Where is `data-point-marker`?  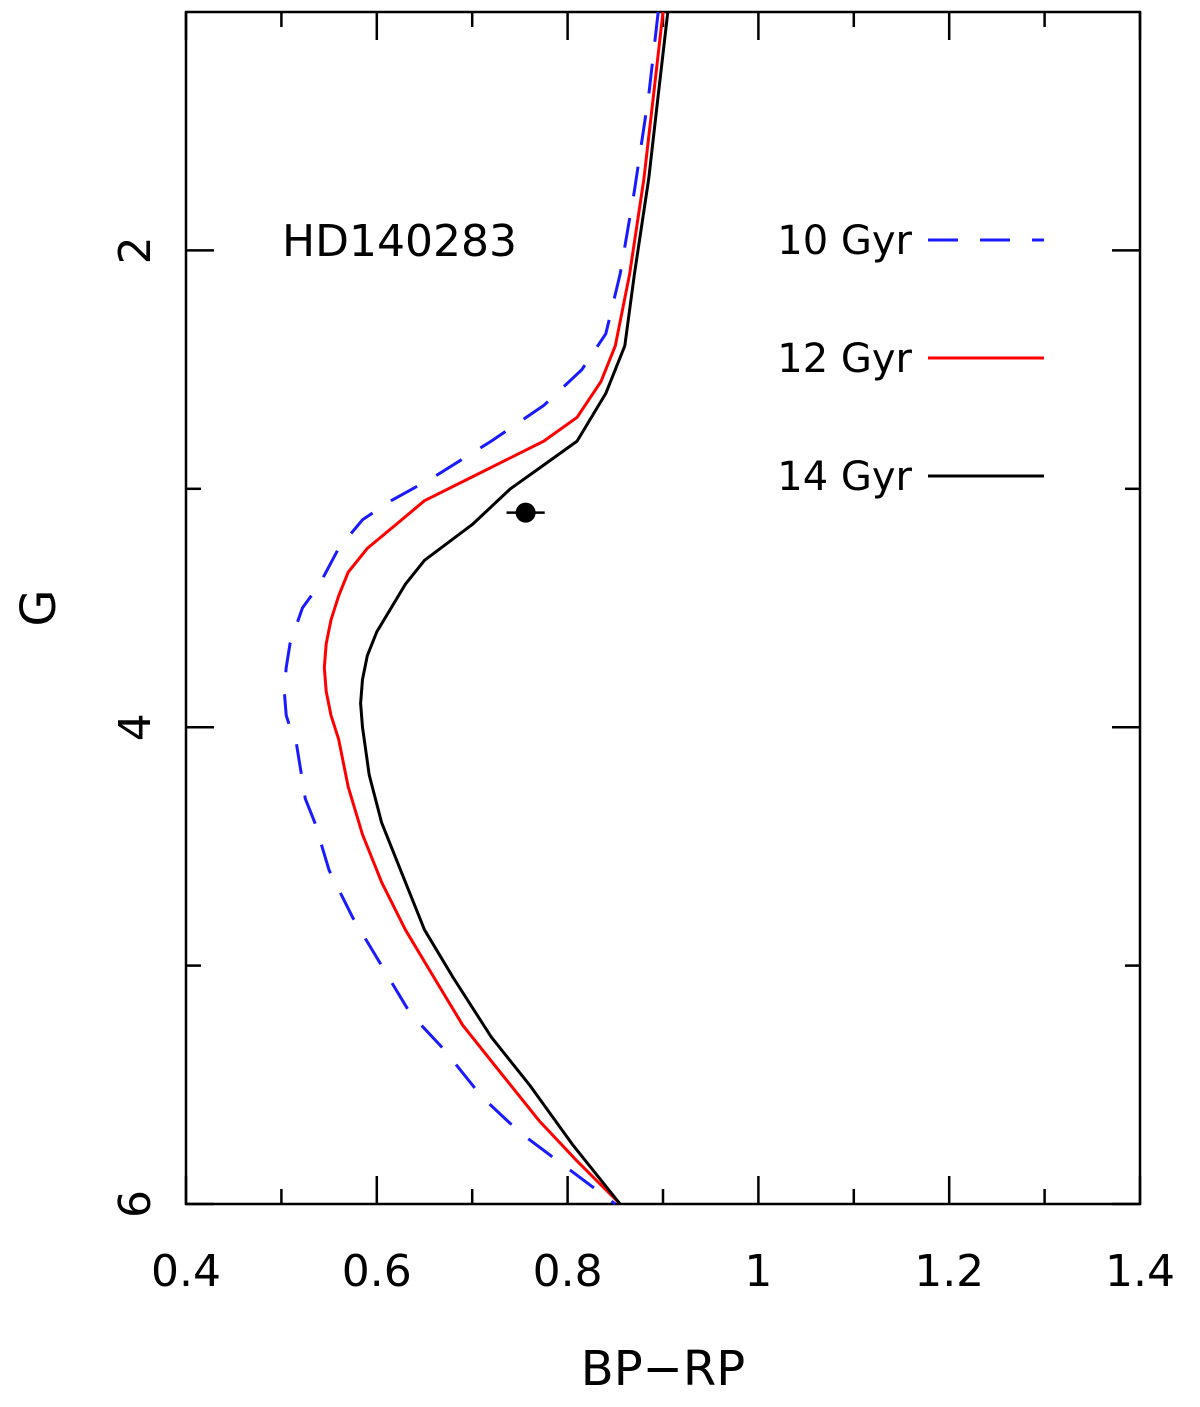
data-point-marker is located at coordinates (525, 512).